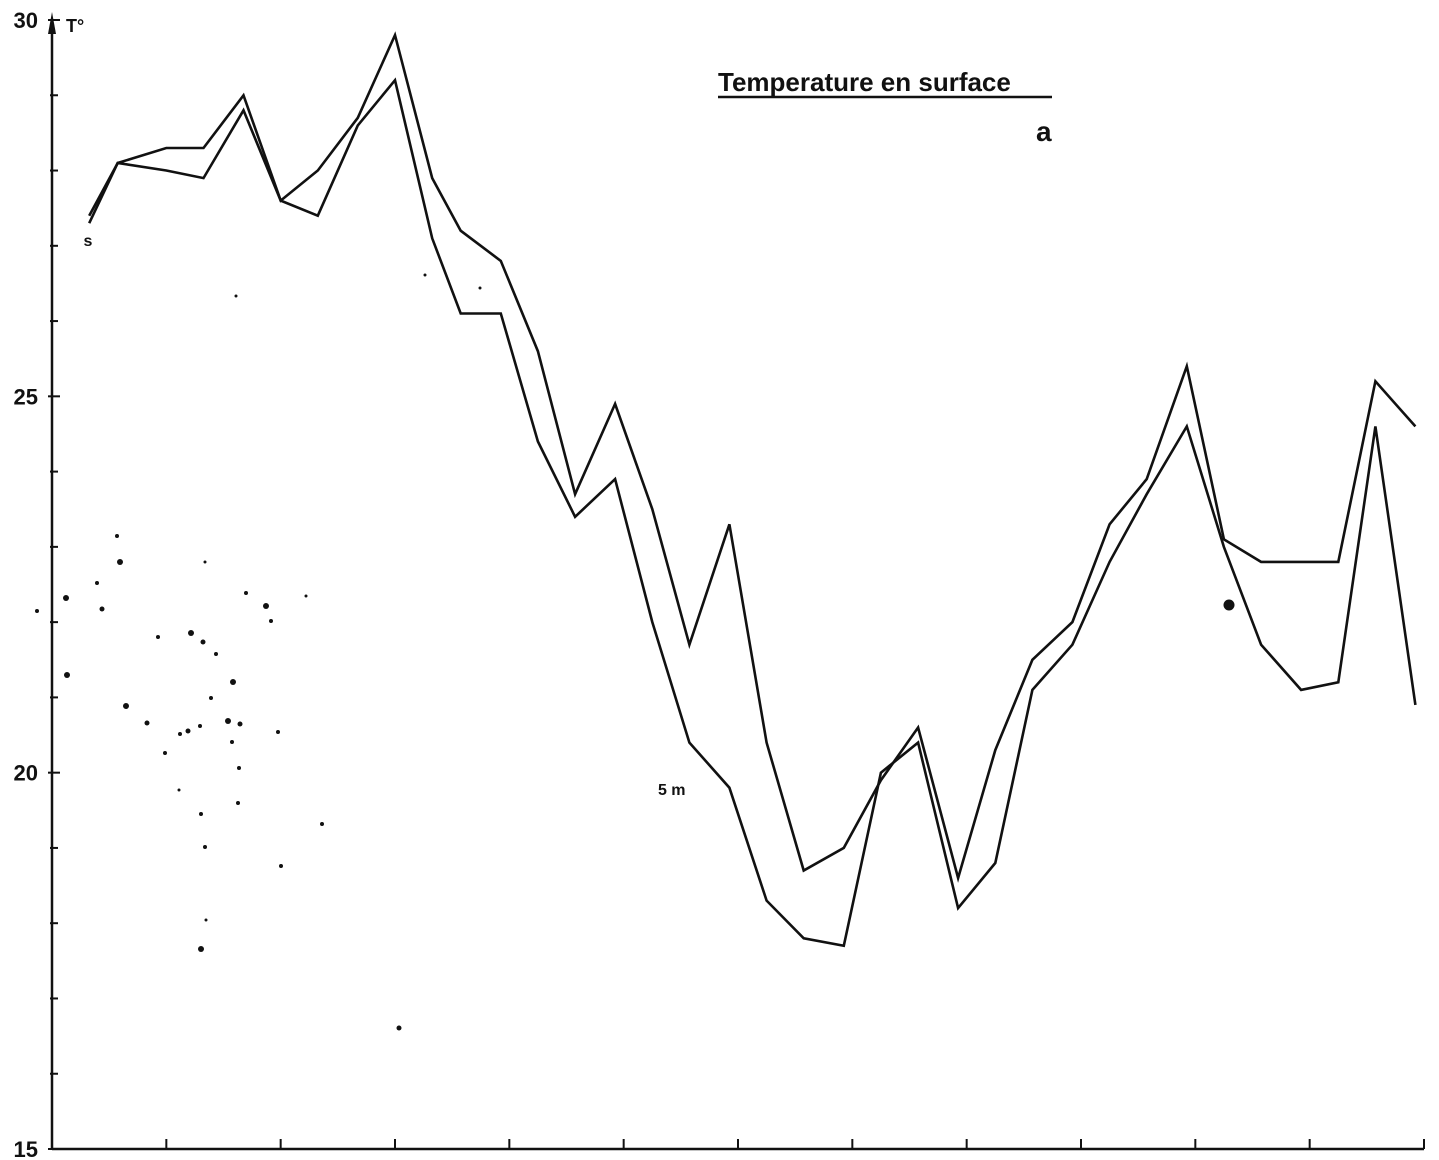  What do you see at coordinates (1044, 131) in the screenshot?
I see `panel-label: a` at bounding box center [1044, 131].